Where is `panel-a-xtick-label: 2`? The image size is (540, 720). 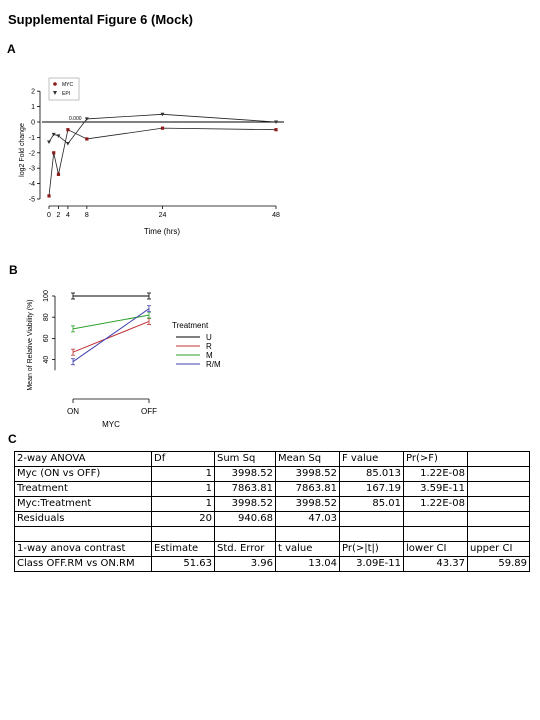 panel-a-xtick-label: 2 is located at coordinates (59, 215).